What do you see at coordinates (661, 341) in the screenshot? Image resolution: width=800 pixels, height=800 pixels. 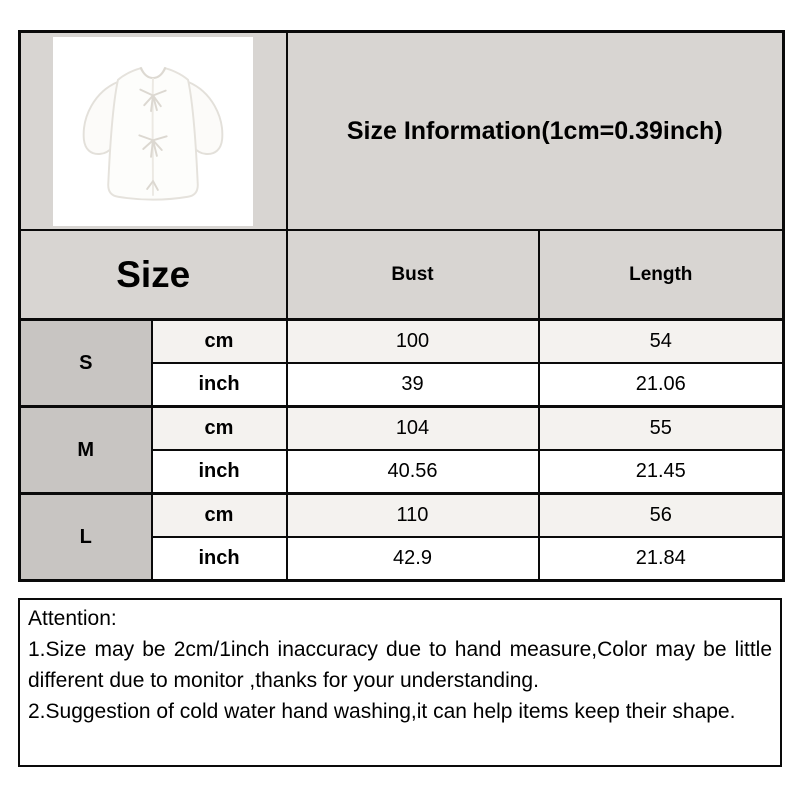 I see `length-value: 54` at bounding box center [661, 341].